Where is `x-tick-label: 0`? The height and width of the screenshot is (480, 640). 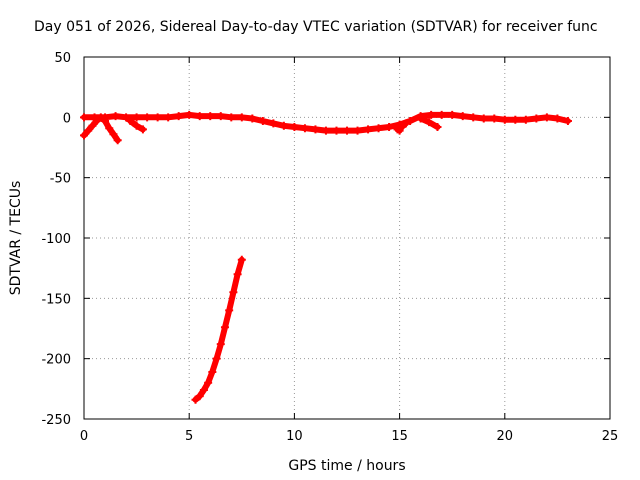 x-tick-label: 0 is located at coordinates (84, 436).